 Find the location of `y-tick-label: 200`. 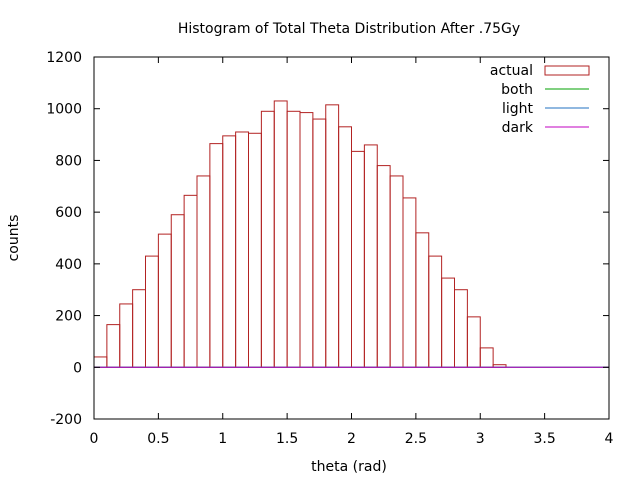

y-tick-label: 200 is located at coordinates (68, 317).